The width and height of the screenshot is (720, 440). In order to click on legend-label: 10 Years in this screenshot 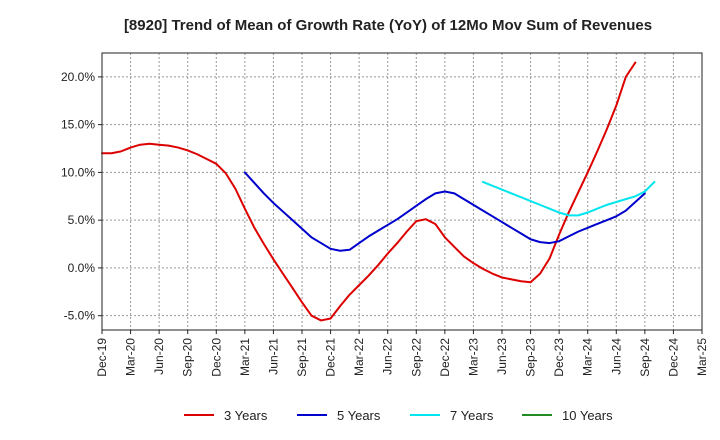, I will do `click(587, 415)`.